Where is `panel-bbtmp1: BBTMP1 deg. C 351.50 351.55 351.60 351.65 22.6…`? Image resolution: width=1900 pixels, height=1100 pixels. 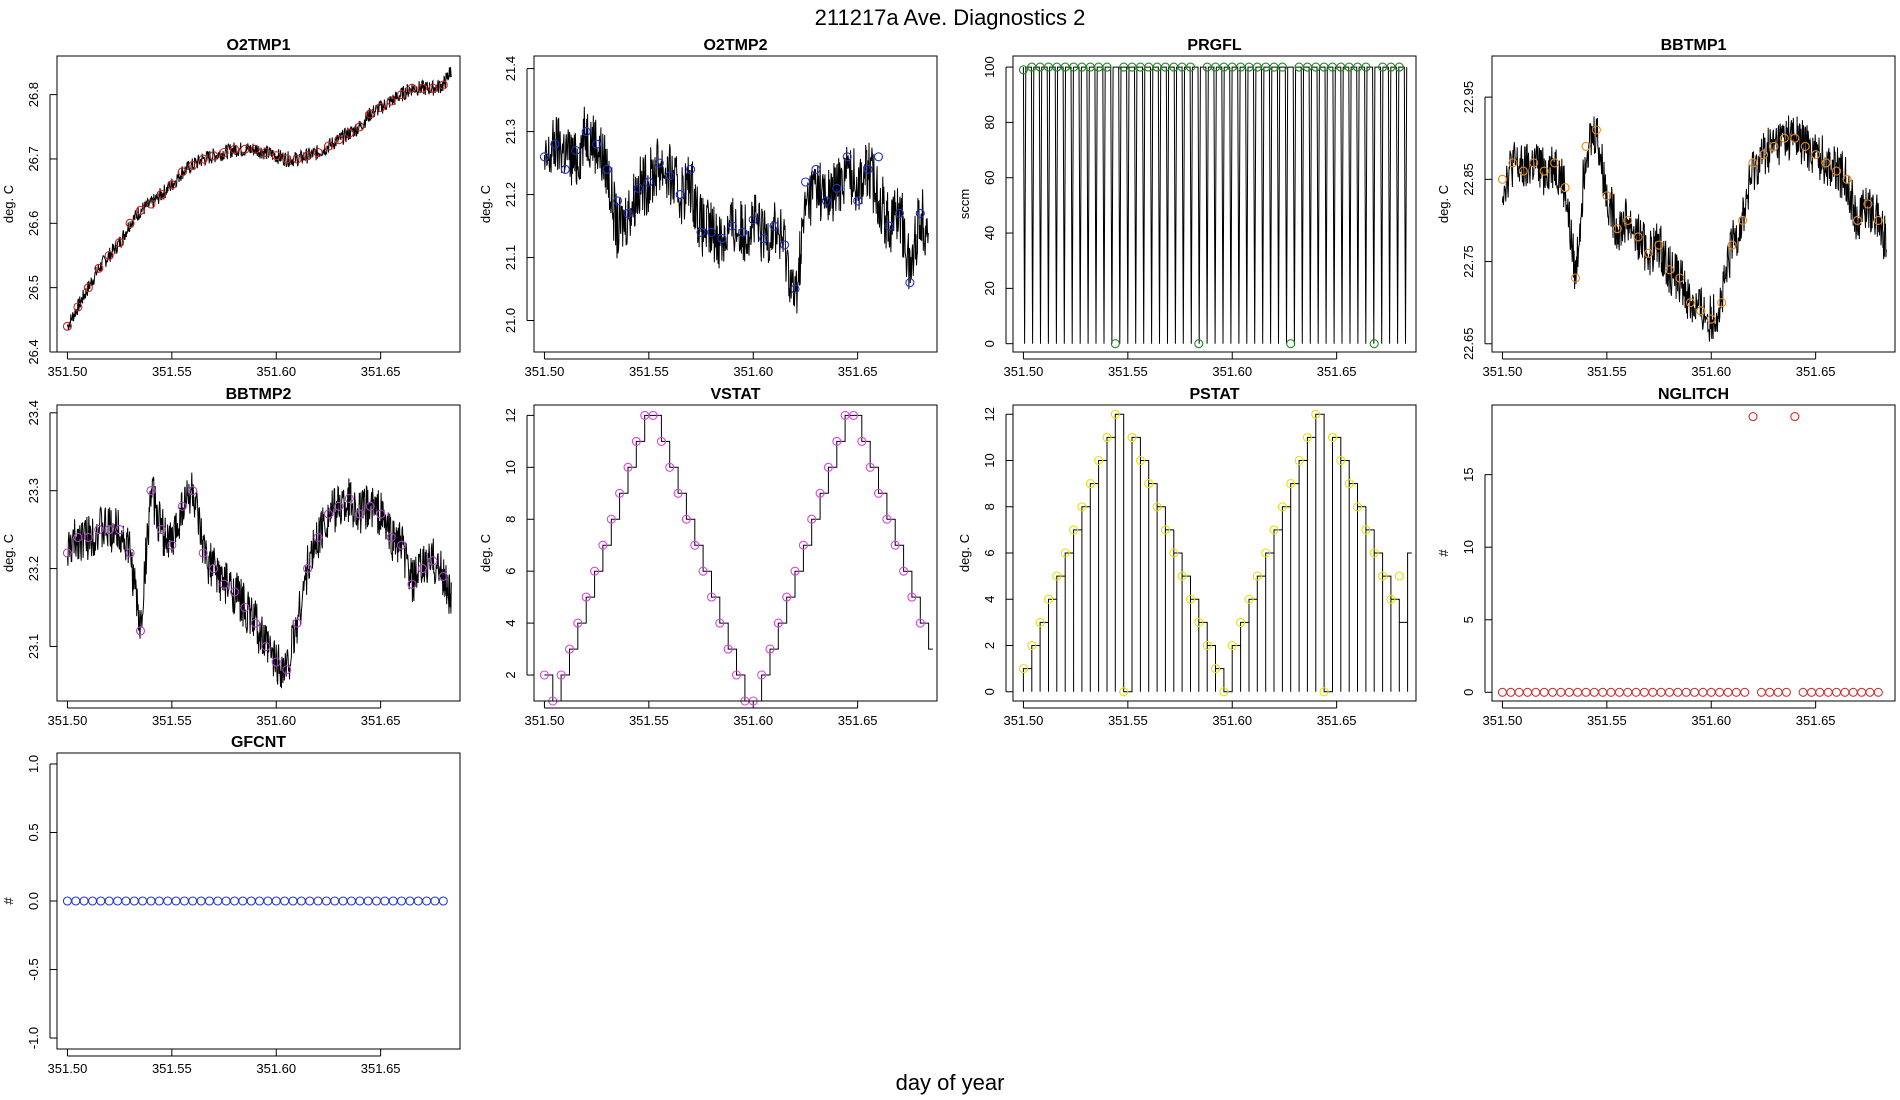
panel-bbtmp1: BBTMP1 deg. C 351.50 351.55 351.60 351.65 22.6… is located at coordinates (1666, 208).